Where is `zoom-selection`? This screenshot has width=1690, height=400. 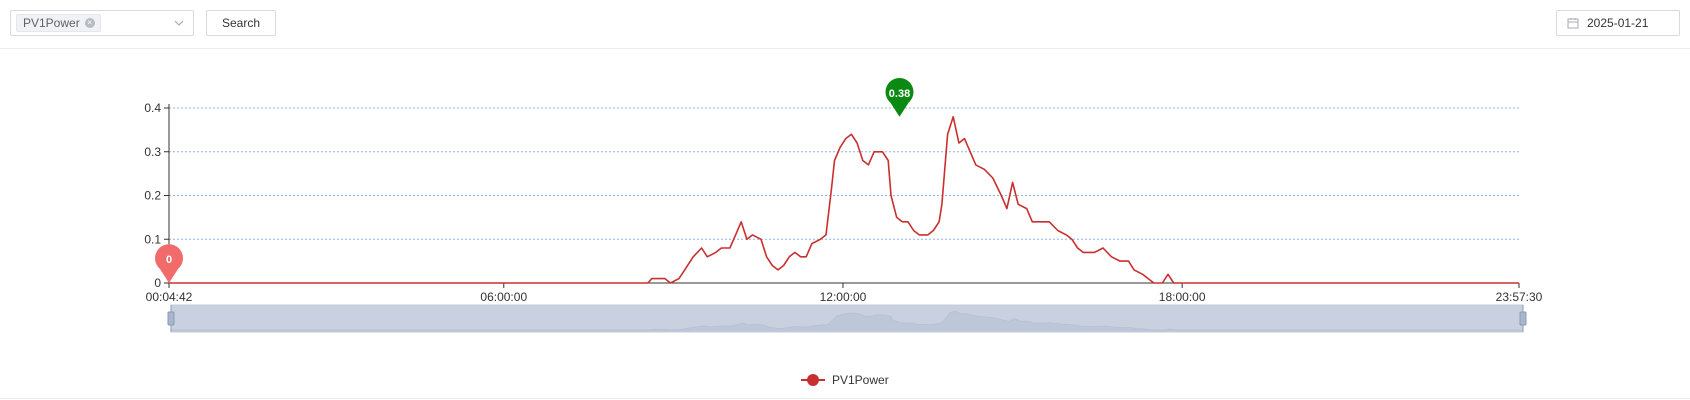
zoom-selection is located at coordinates (847, 318).